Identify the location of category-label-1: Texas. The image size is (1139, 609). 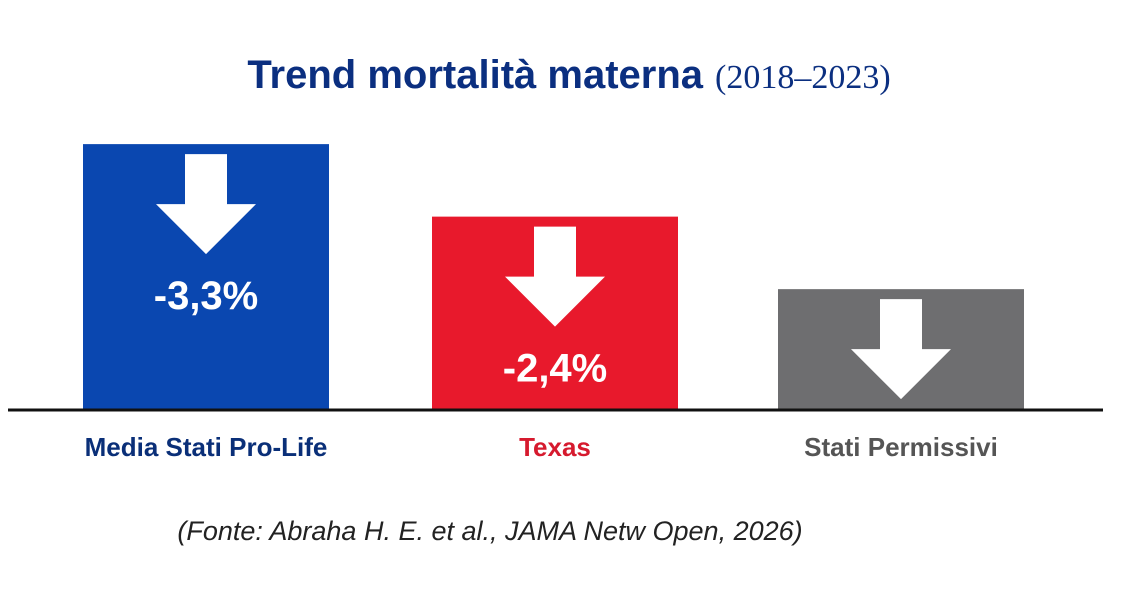
(555, 447).